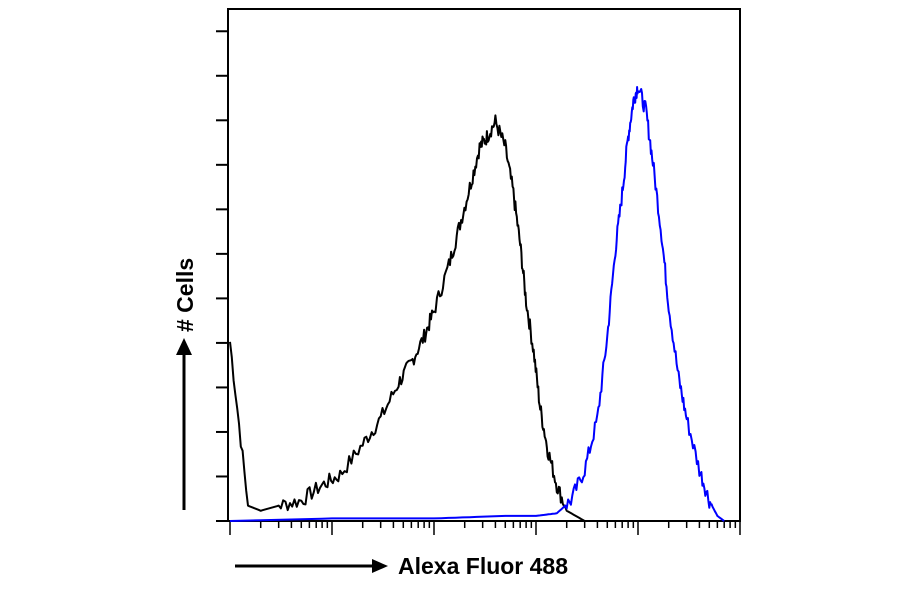  What do you see at coordinates (184, 346) in the screenshot?
I see `y-axis-arrowhead` at bounding box center [184, 346].